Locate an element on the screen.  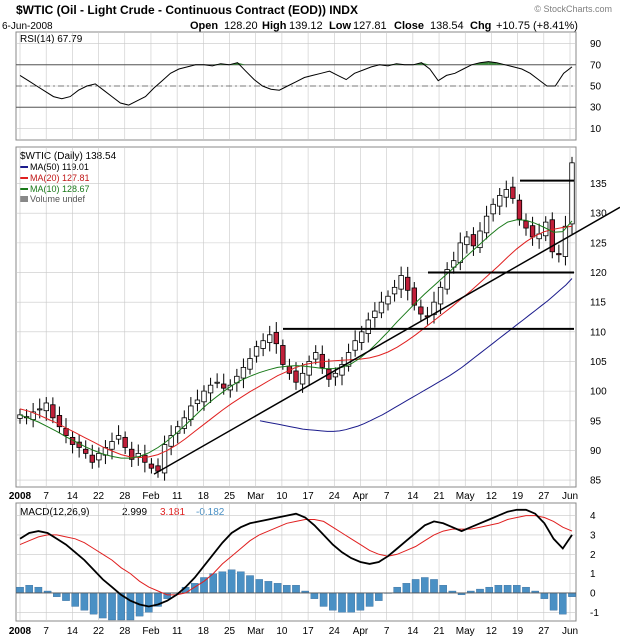
date-axis-label-top: 19 is located at coordinates (518, 496).